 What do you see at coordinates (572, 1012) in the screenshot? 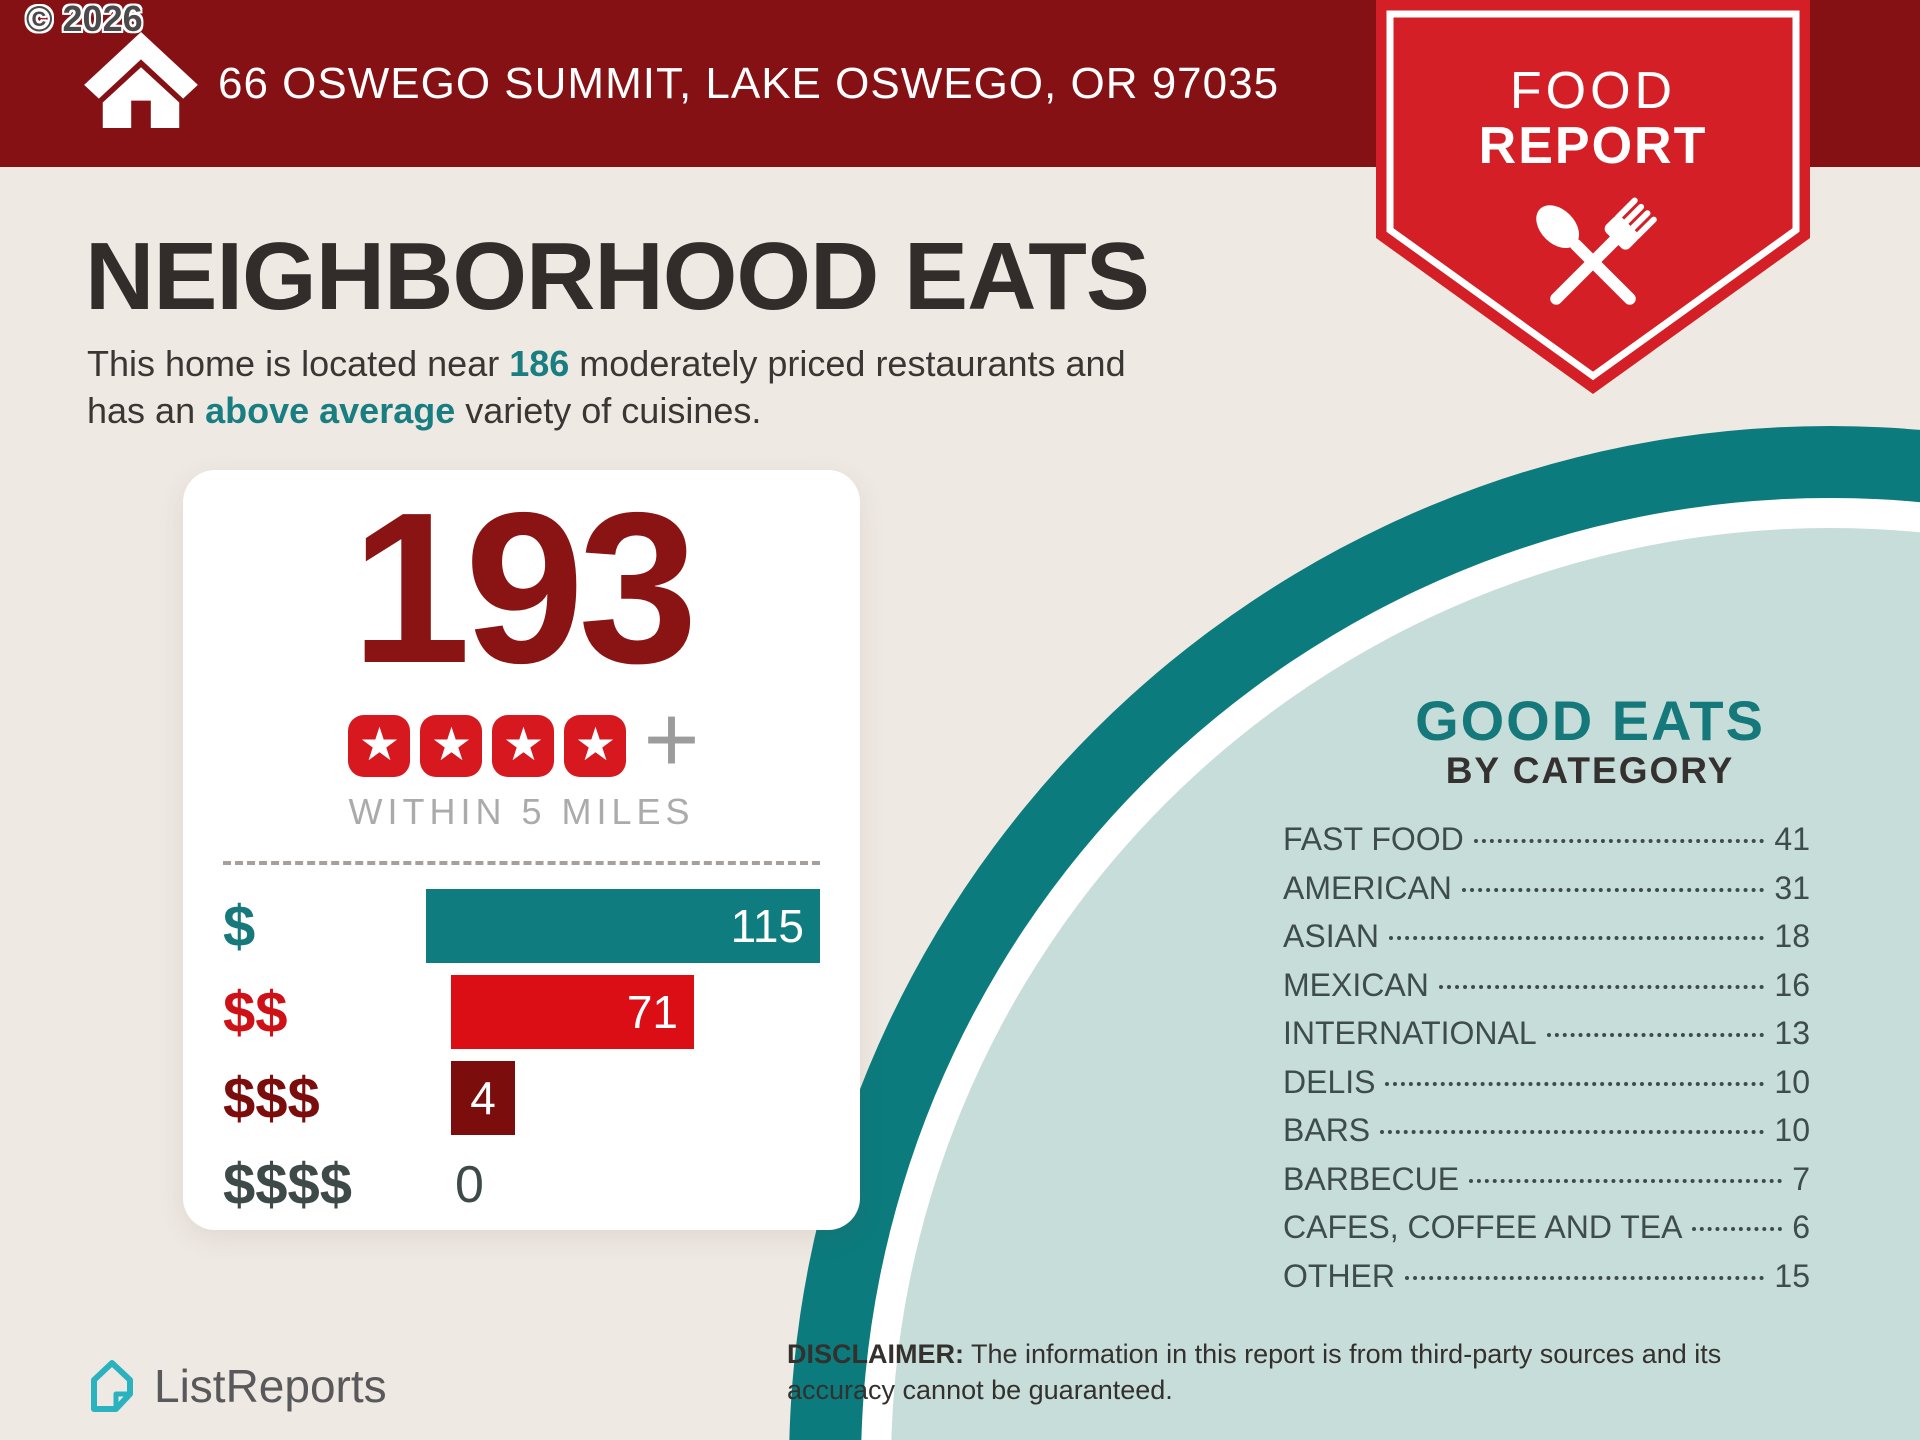
I see `bar-dollar2: 71` at bounding box center [572, 1012].